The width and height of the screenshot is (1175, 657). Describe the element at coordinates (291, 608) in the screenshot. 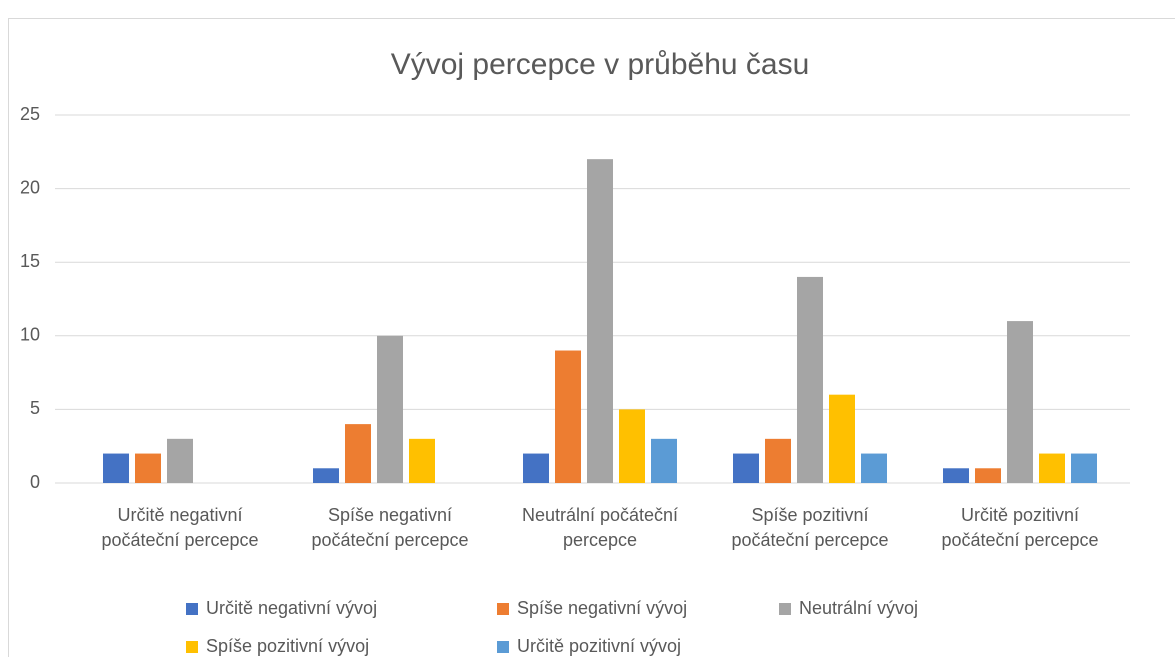

I see `legend-label: Určitě negativní vývoj` at that location.